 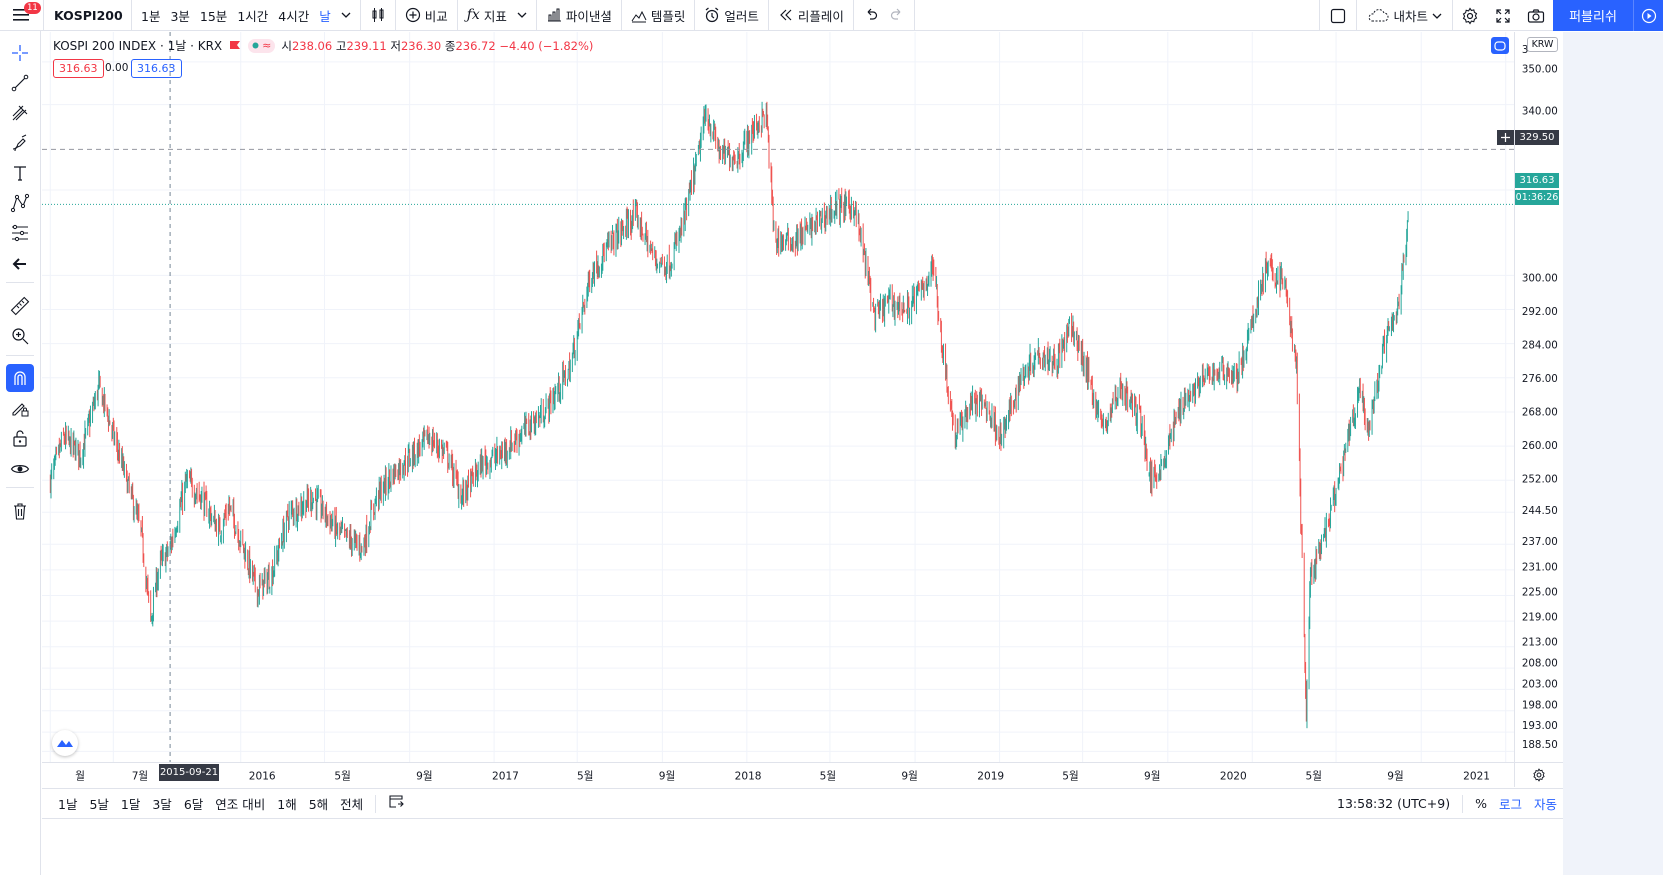 I want to click on redo-button, so click(x=897, y=15).